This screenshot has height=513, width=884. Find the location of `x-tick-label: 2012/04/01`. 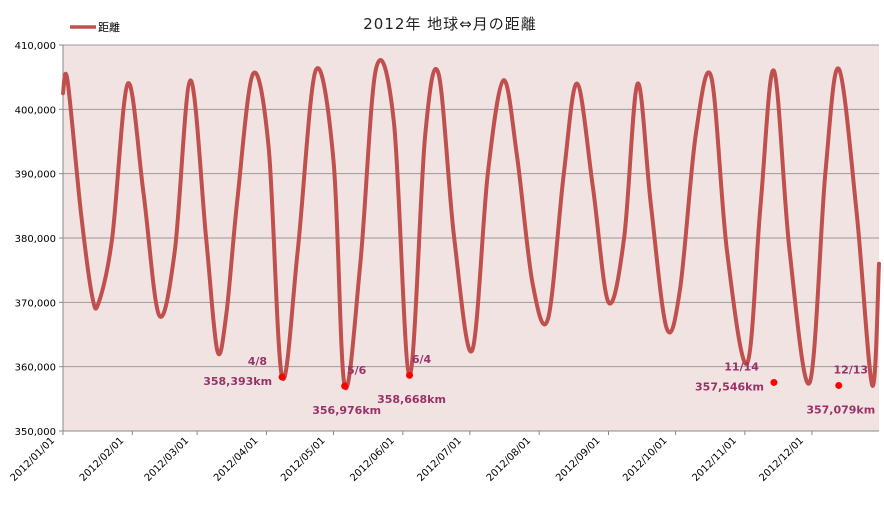

x-tick-label: 2012/04/01 is located at coordinates (236, 459).